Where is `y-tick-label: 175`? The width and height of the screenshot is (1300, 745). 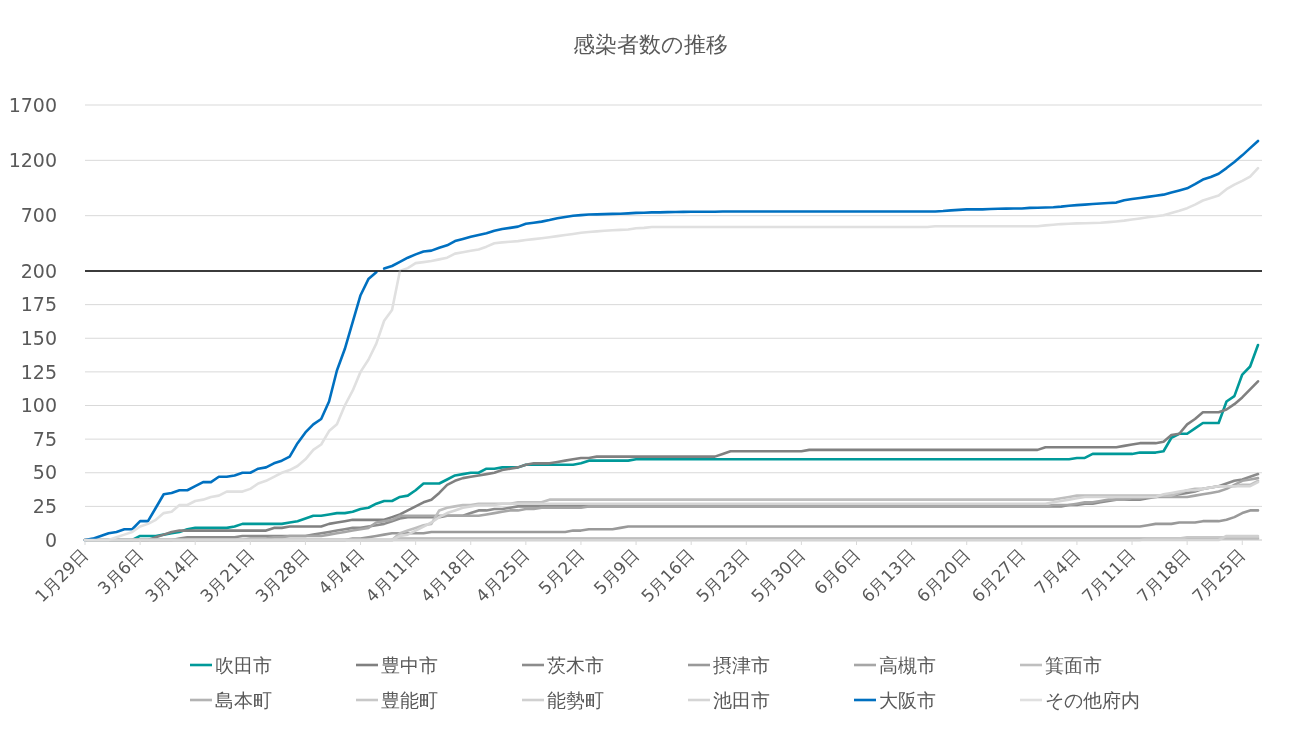 y-tick-label: 175 is located at coordinates (38, 304).